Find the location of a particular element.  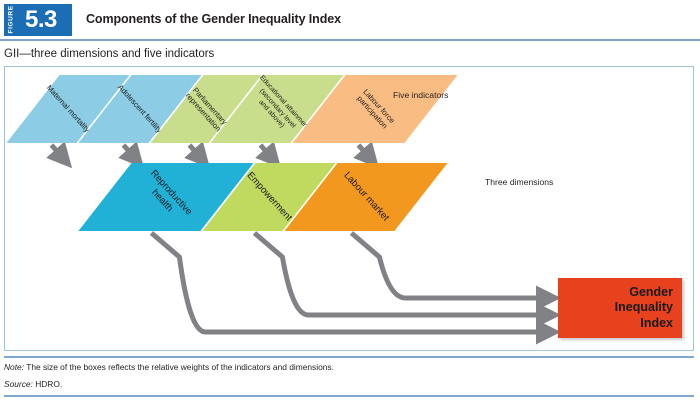

figure-subtitle: GII—three dimensions and five indicators is located at coordinates (109, 54).